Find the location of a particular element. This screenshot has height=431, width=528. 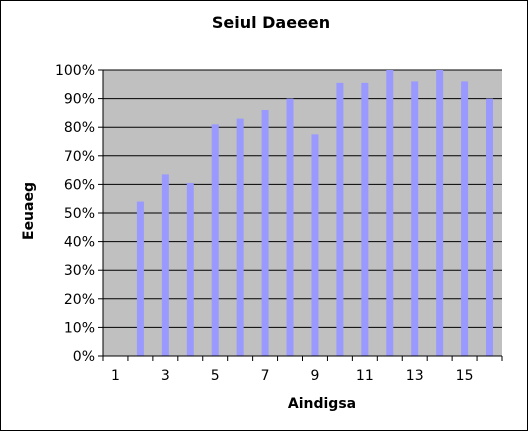

x-tick-label: 15 is located at coordinates (465, 376).